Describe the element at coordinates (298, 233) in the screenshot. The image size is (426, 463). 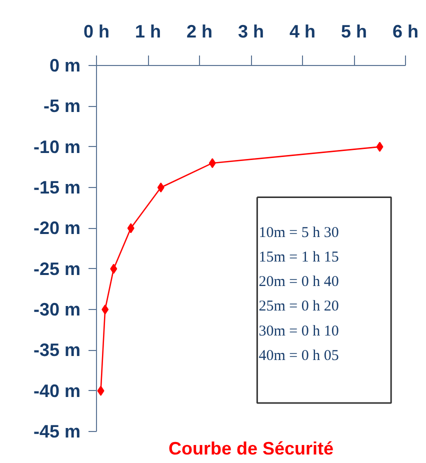
I see `annotation: 10m = 5 h 30` at that location.